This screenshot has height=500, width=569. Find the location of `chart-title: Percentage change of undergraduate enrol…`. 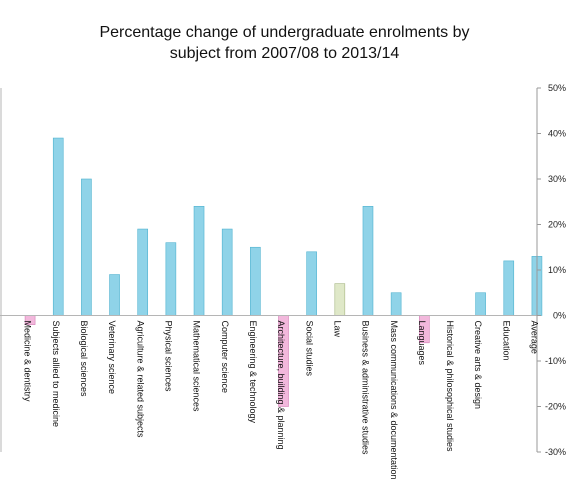

chart-title: Percentage change of undergraduate enrol… is located at coordinates (284, 43).